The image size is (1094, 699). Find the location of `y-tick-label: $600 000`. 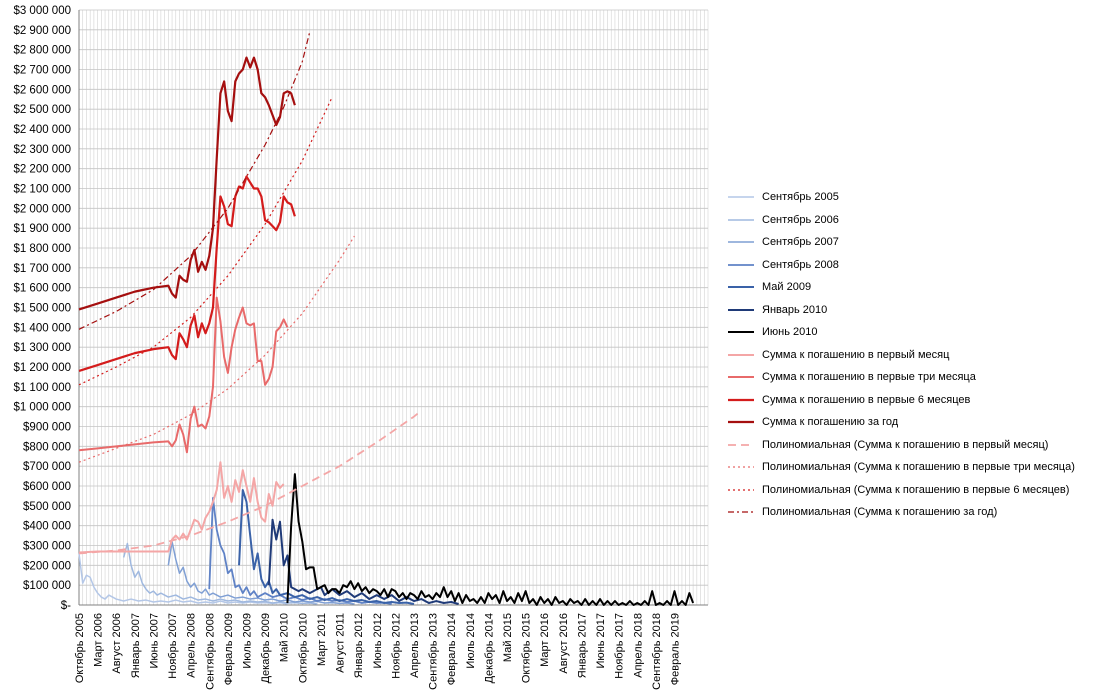

y-tick-label: $600 000 is located at coordinates (47, 487).